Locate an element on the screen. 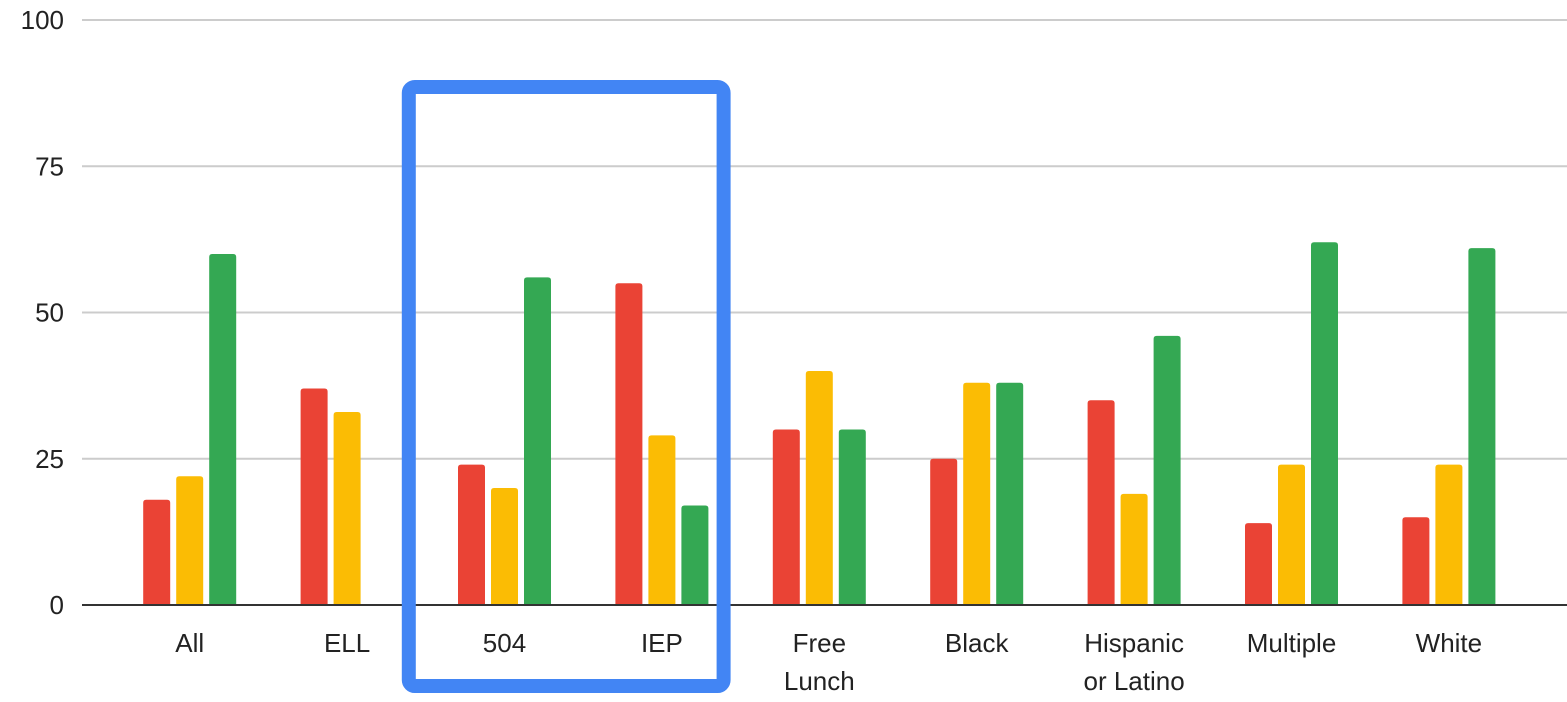  x-tick-label: IEP is located at coordinates (662, 643).